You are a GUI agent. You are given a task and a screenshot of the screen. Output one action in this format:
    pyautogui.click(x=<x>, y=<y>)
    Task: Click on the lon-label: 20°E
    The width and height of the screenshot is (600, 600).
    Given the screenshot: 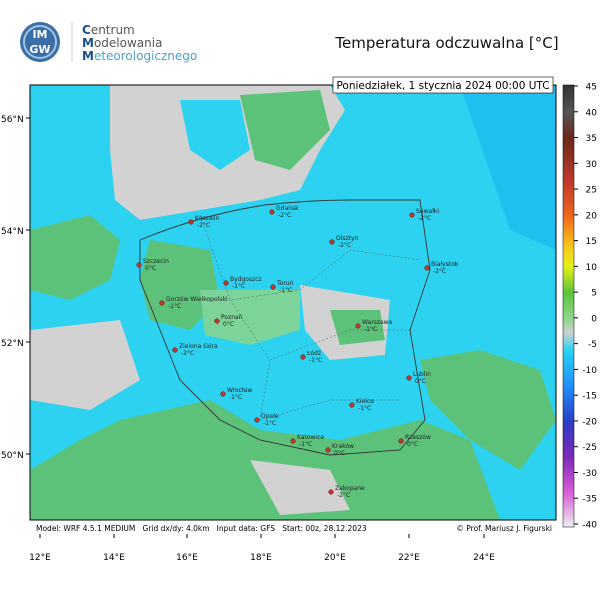 What is the action you would take?
    pyautogui.click(x=335, y=558)
    